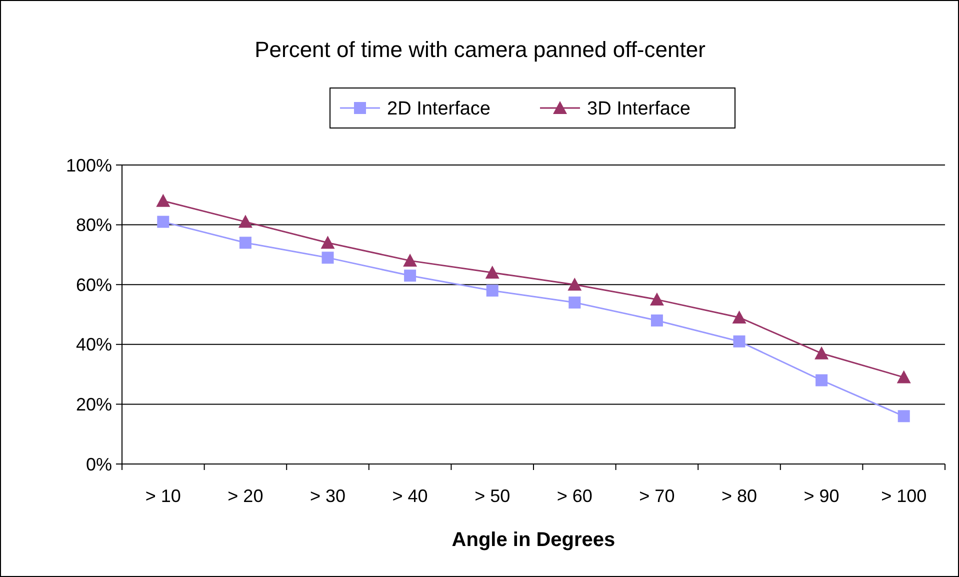 The width and height of the screenshot is (959, 577). What do you see at coordinates (94, 225) in the screenshot?
I see `y-tick-label: 80%` at bounding box center [94, 225].